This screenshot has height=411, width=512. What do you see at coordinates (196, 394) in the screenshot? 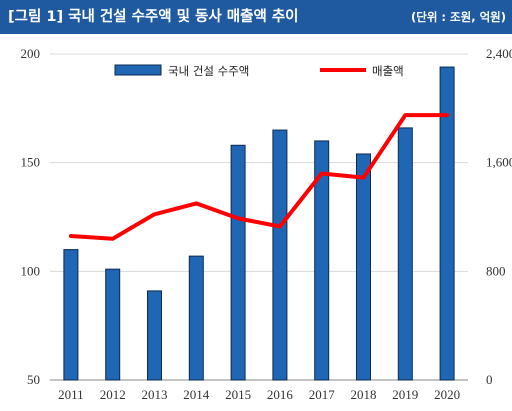
I see `x-tick-label: 2014` at bounding box center [196, 394].